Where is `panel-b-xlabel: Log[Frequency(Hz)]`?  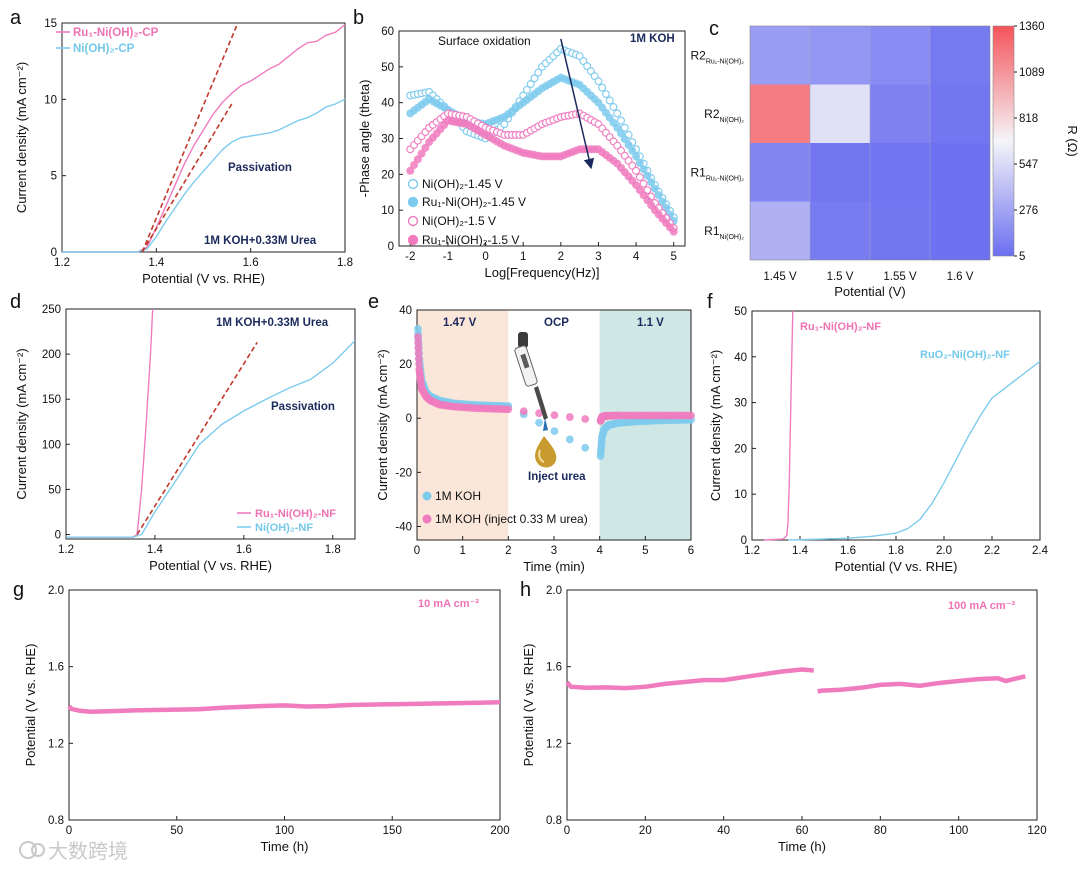 panel-b-xlabel: Log[Frequency(Hz)] is located at coordinates (542, 272).